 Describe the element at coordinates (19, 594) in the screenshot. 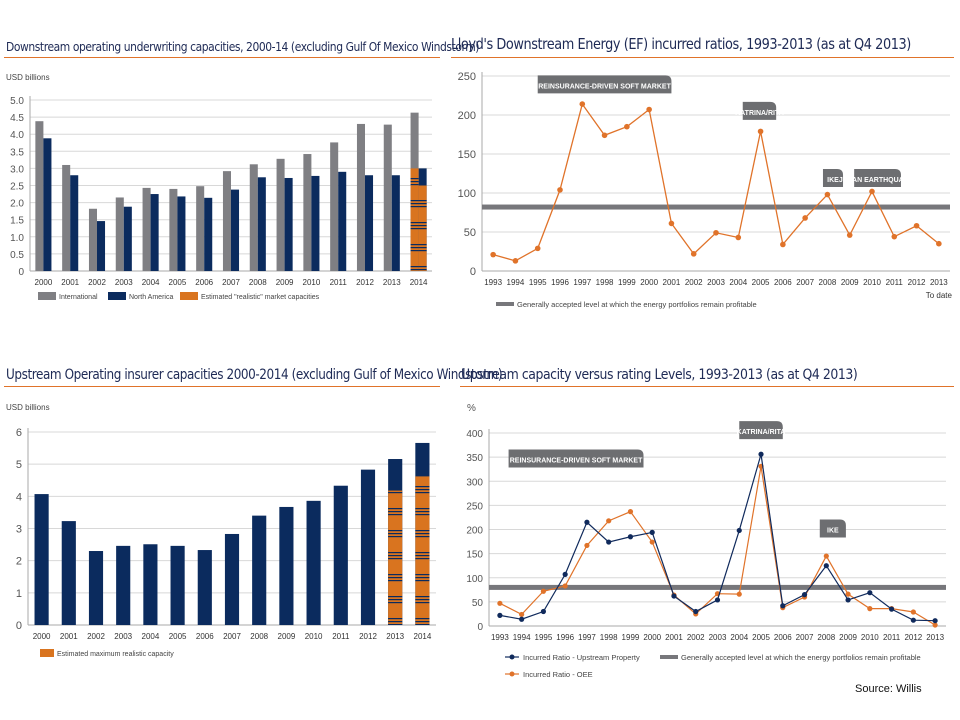

I see `y-tick-label: 1` at that location.